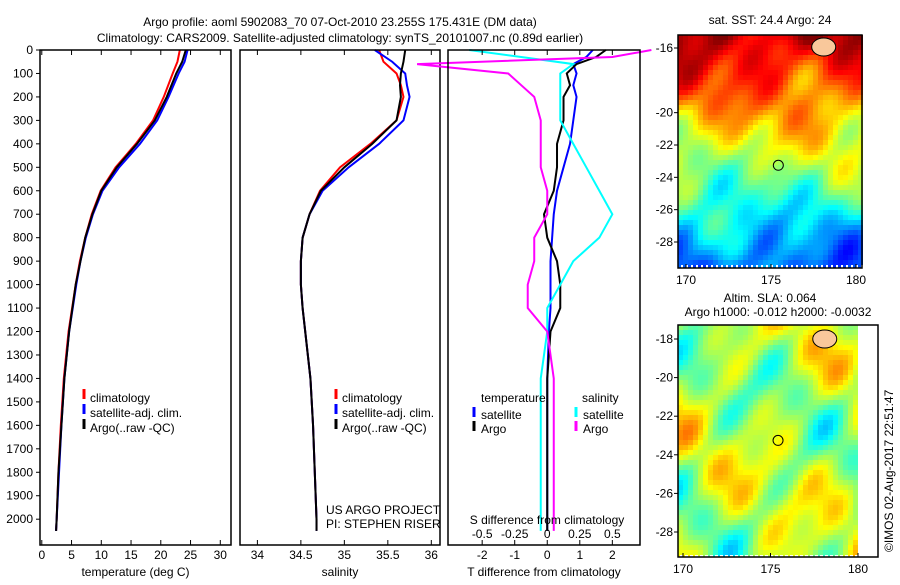 This screenshot has height=585, width=900. Describe the element at coordinates (161, 555) in the screenshot. I see `x-tick-label: 20` at that location.